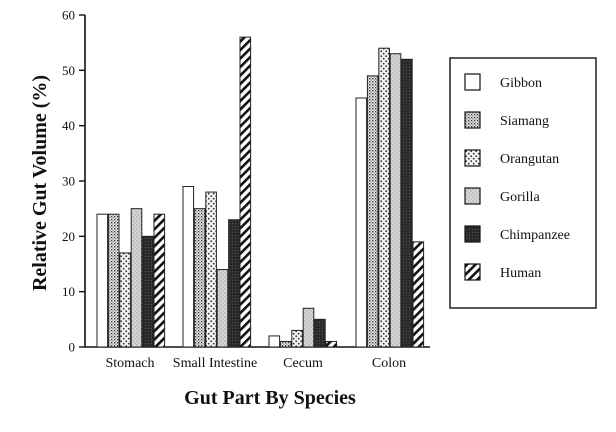  Describe the element at coordinates (389, 363) in the screenshot. I see `x-category-label: Colon` at that location.